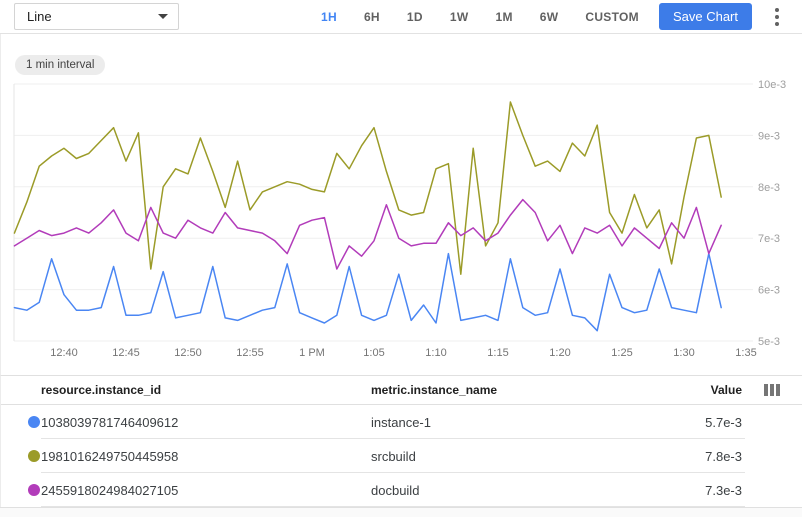  I want to click on table-row: 2455918024984027105 docbuild 7.3e-3, so click(401, 490).